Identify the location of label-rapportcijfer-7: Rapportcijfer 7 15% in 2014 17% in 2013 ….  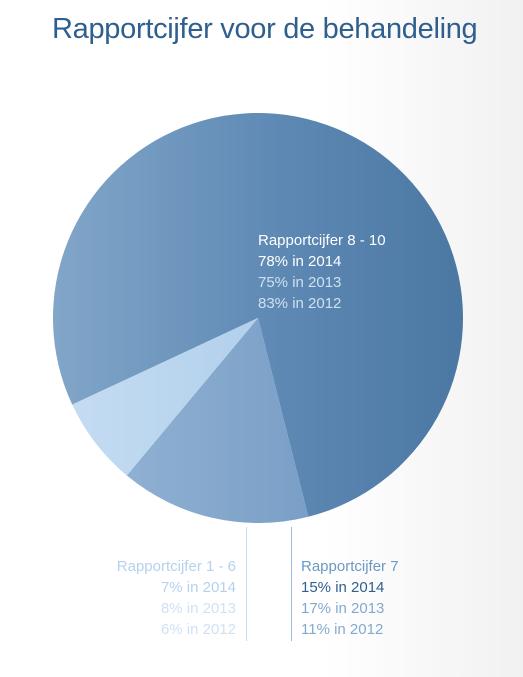
(350, 598).